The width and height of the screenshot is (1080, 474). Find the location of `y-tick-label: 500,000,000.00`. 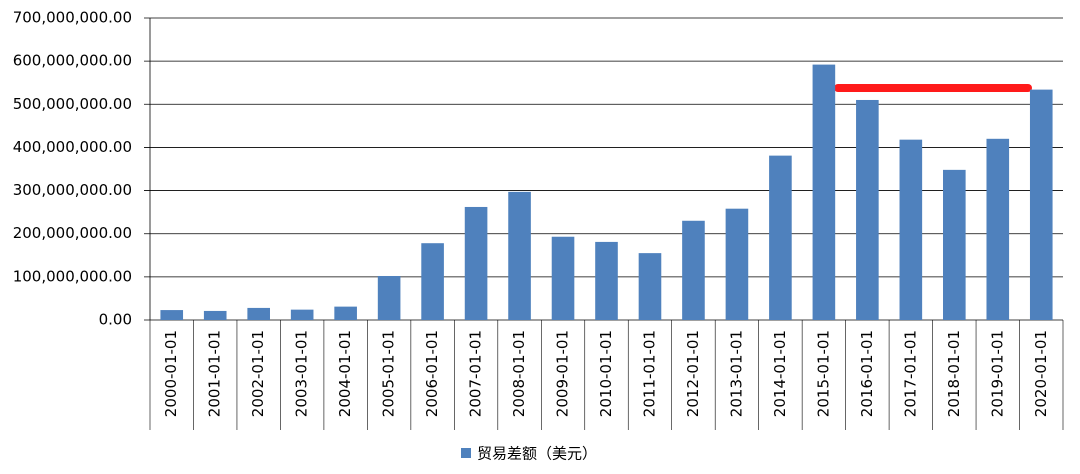

y-tick-label: 500,000,000.00 is located at coordinates (72, 104).